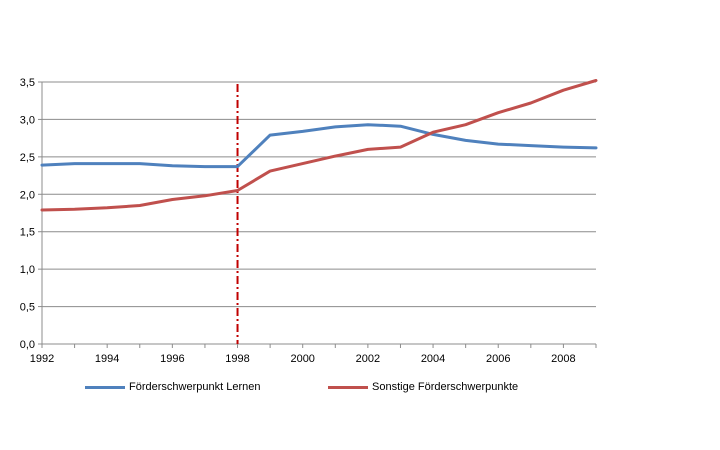  I want to click on y-tick-label: 1,5, so click(27, 233).